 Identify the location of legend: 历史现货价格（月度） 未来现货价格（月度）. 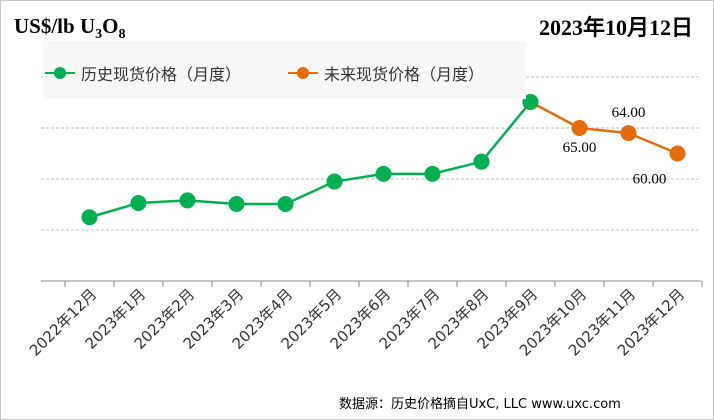
(284, 70).